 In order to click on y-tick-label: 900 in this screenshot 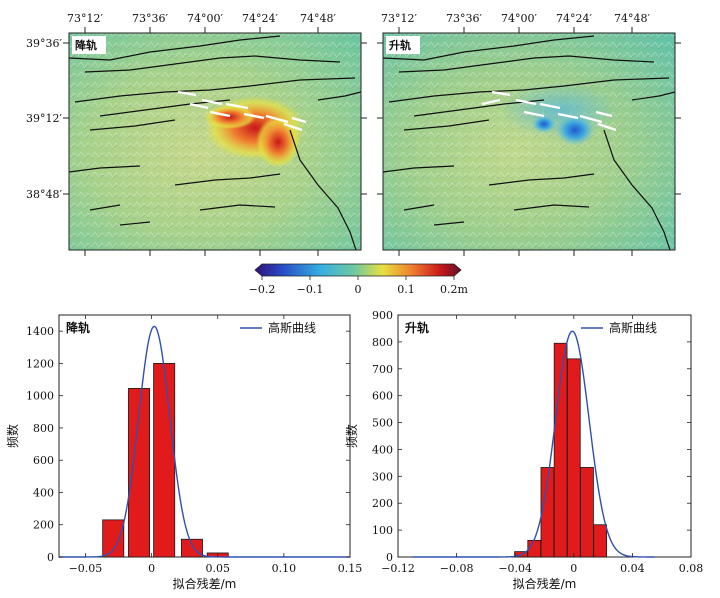, I will do `click(382, 315)`.